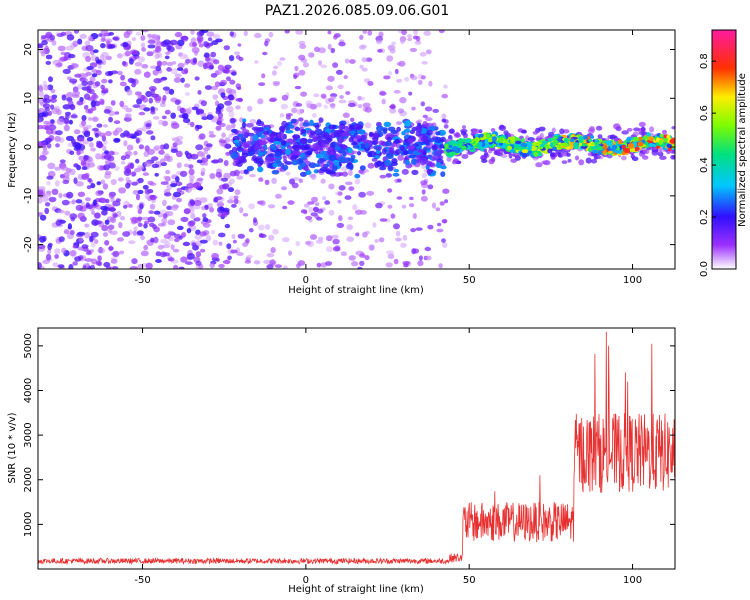 This screenshot has height=600, width=750. I want to click on x-tick-label: 50, so click(469, 280).